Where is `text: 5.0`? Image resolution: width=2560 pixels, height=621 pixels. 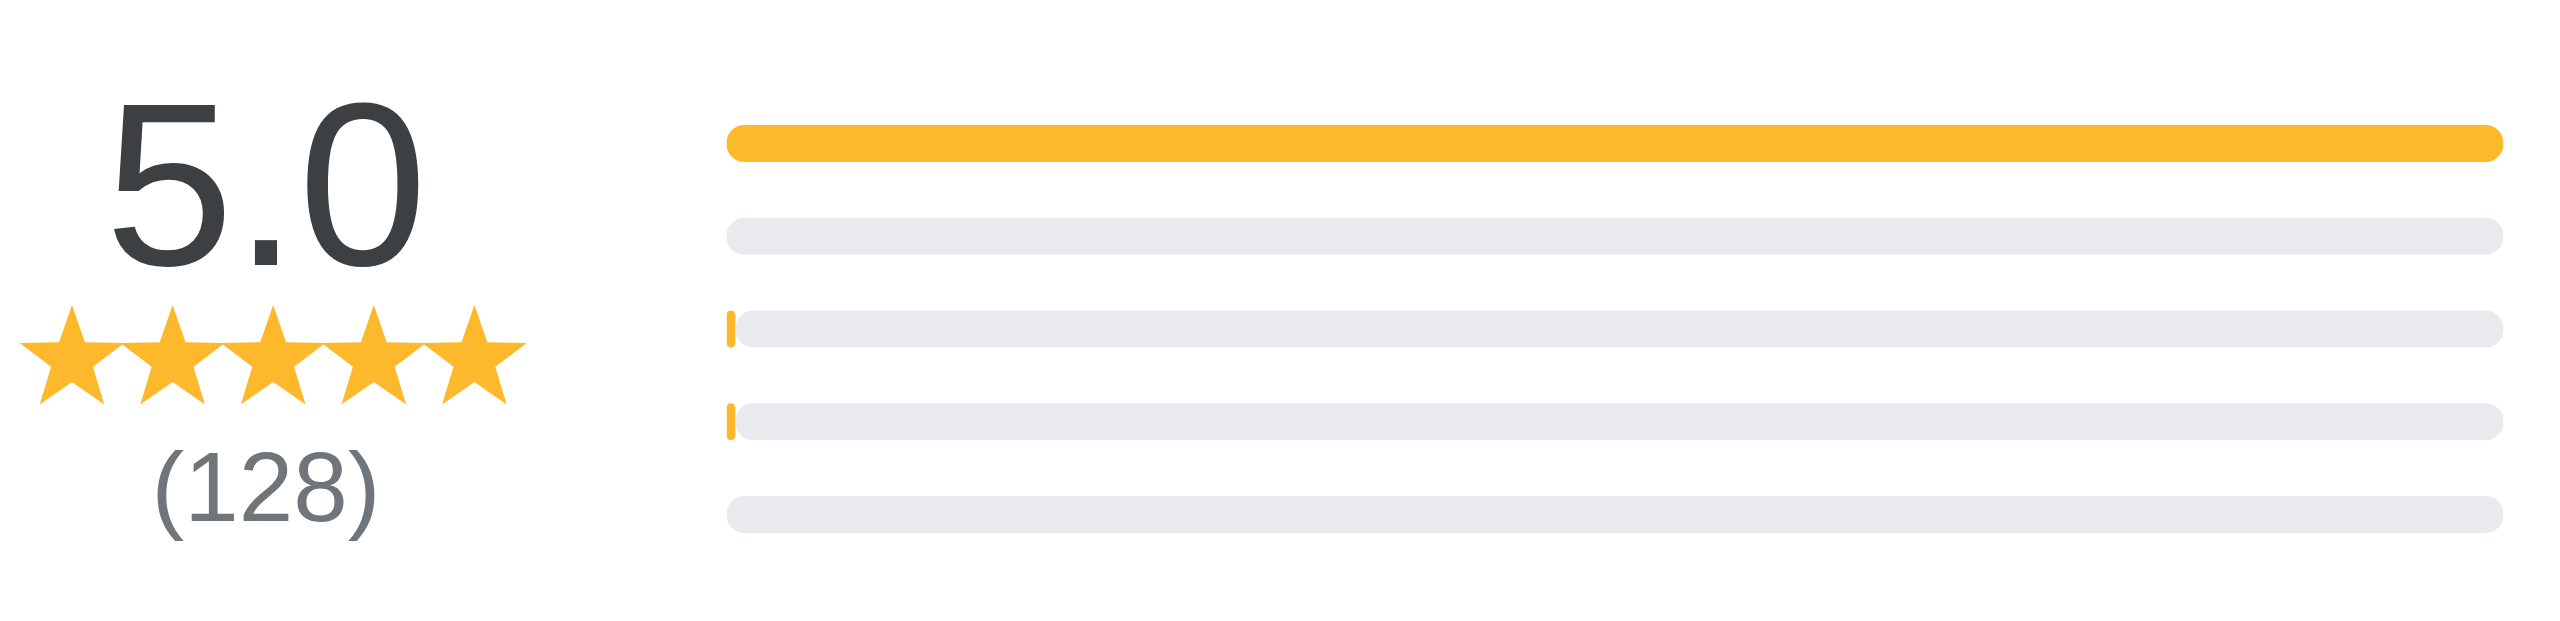 text: 5.0 is located at coordinates (266, 184).